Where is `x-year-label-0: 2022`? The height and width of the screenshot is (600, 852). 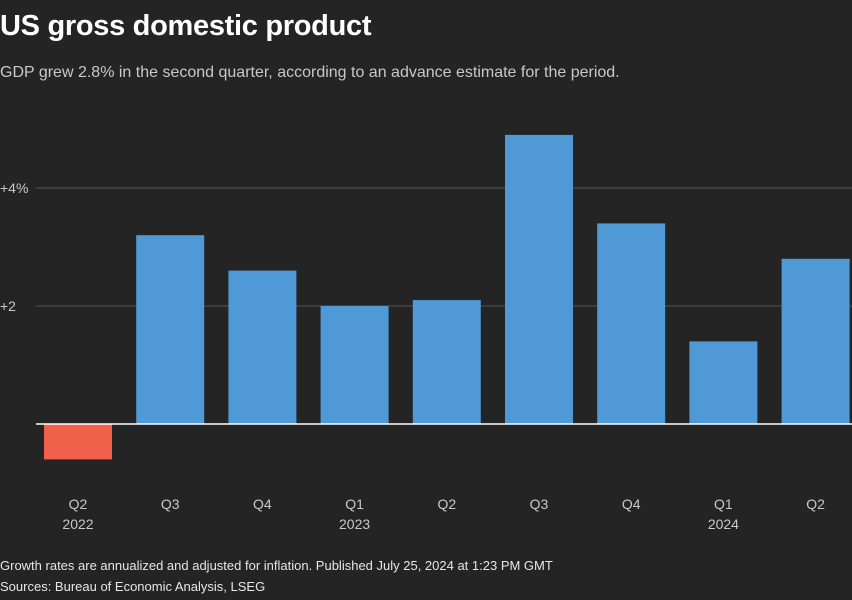
x-year-label-0: 2022 is located at coordinates (77, 524).